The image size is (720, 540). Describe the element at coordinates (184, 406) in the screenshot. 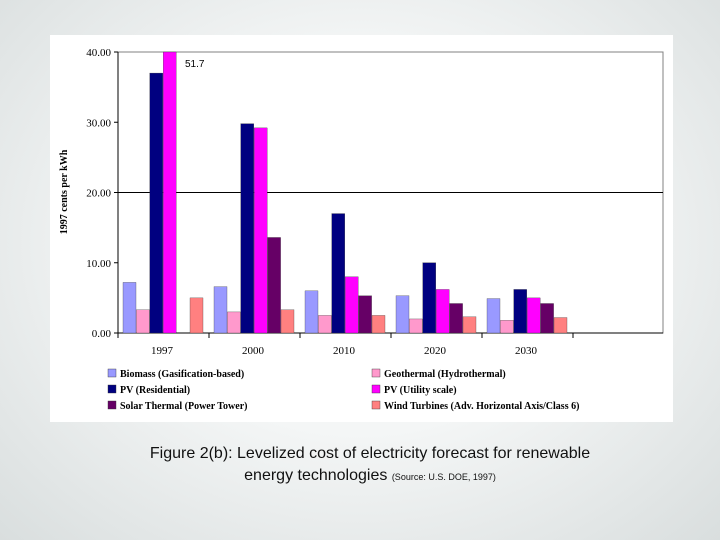

I see `legend-label: Solar Thermal (Power Tower)` at that location.